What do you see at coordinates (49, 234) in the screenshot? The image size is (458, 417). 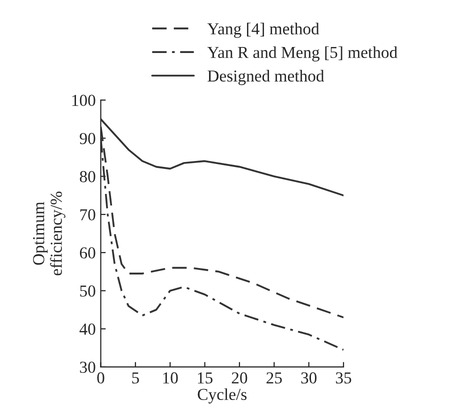 I see `y-axis-title: Optimum efficiency/%` at bounding box center [49, 234].